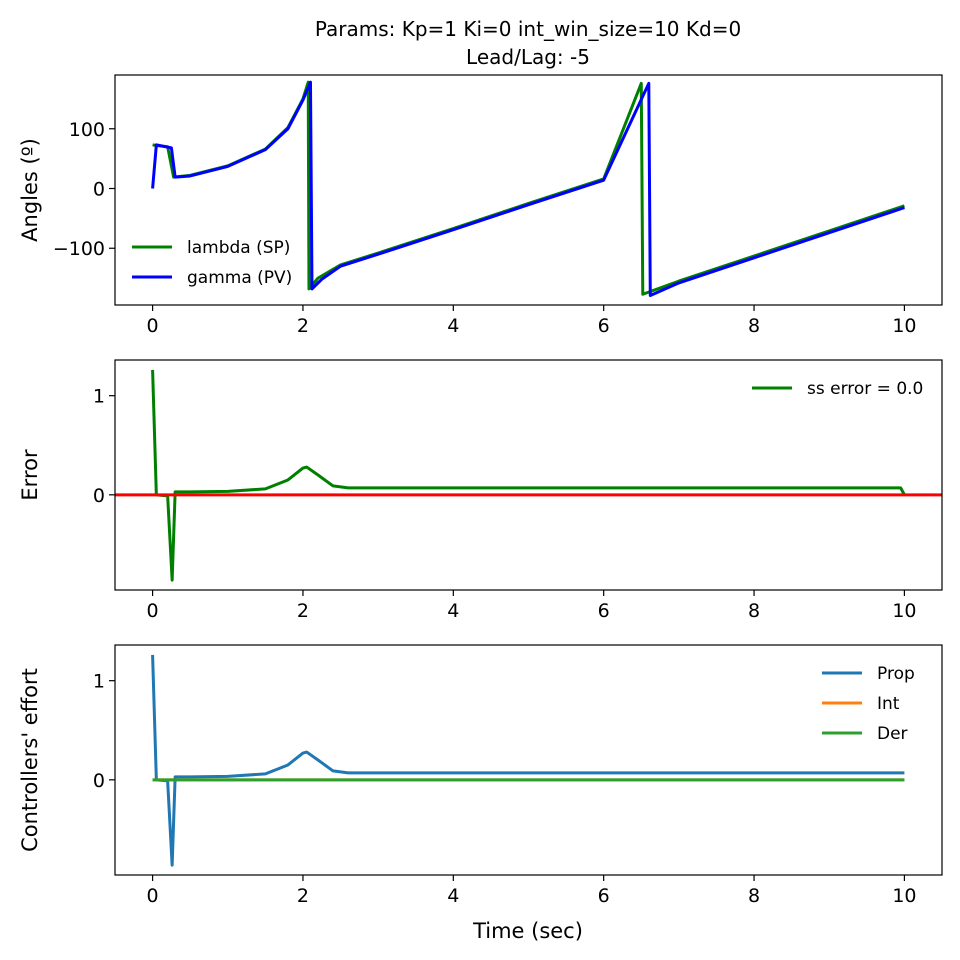 The width and height of the screenshot is (960, 960). I want to click on y-axis-label: Controllers' effort, so click(30, 760).